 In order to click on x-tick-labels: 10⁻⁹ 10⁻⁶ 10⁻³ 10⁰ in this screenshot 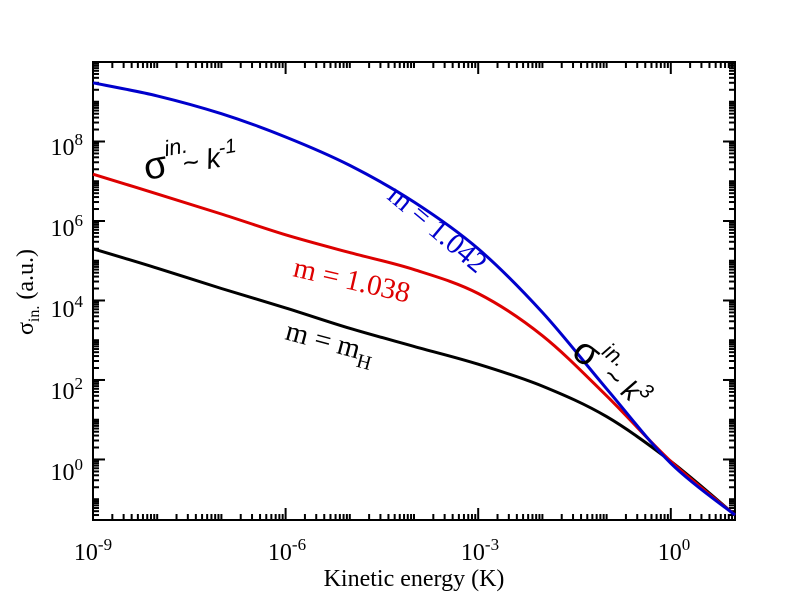, I will do `click(382, 550)`.